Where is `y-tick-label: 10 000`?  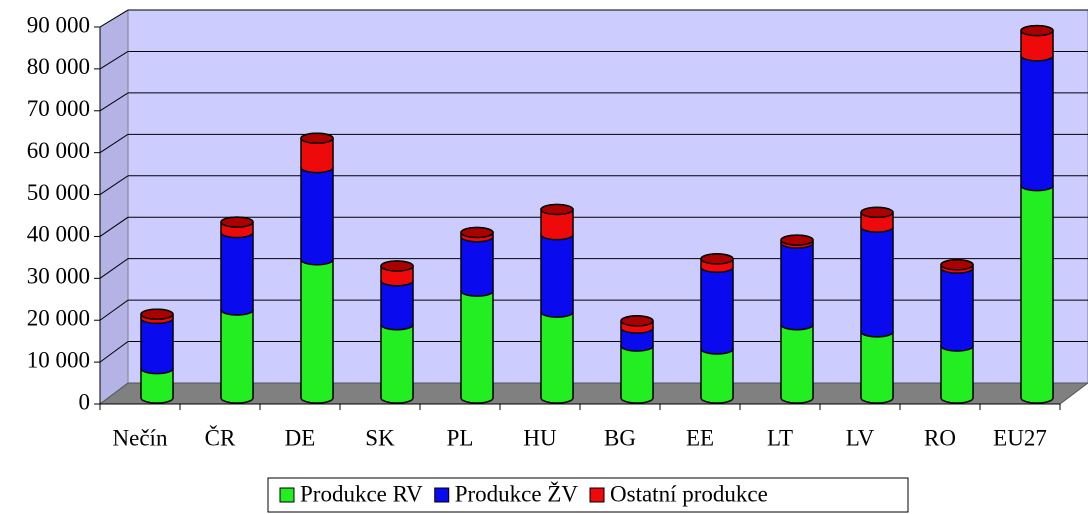 y-tick-label: 10 000 is located at coordinates (58, 359).